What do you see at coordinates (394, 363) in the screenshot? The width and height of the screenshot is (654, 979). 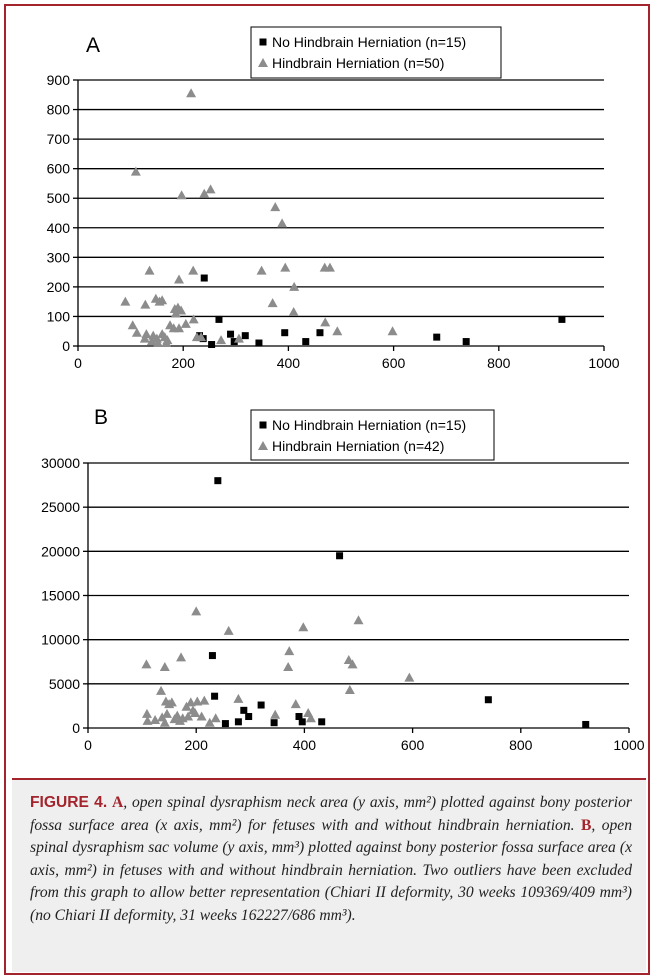 I see `panel-a-x-tick-label: 600` at bounding box center [394, 363].